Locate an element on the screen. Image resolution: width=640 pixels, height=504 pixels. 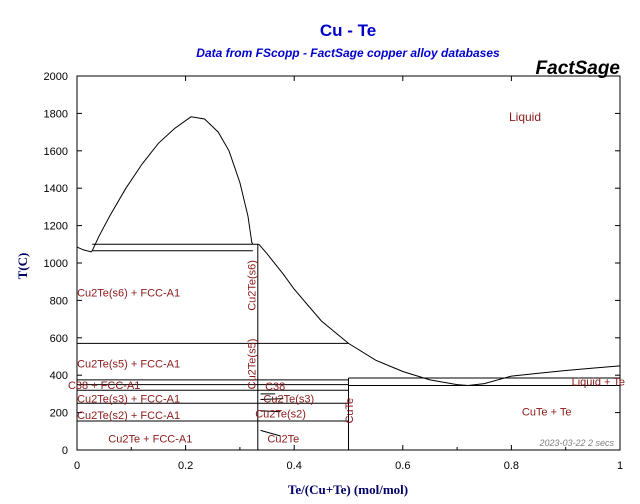
phase-label: Cu2Te(s5) is located at coordinates (253, 364).